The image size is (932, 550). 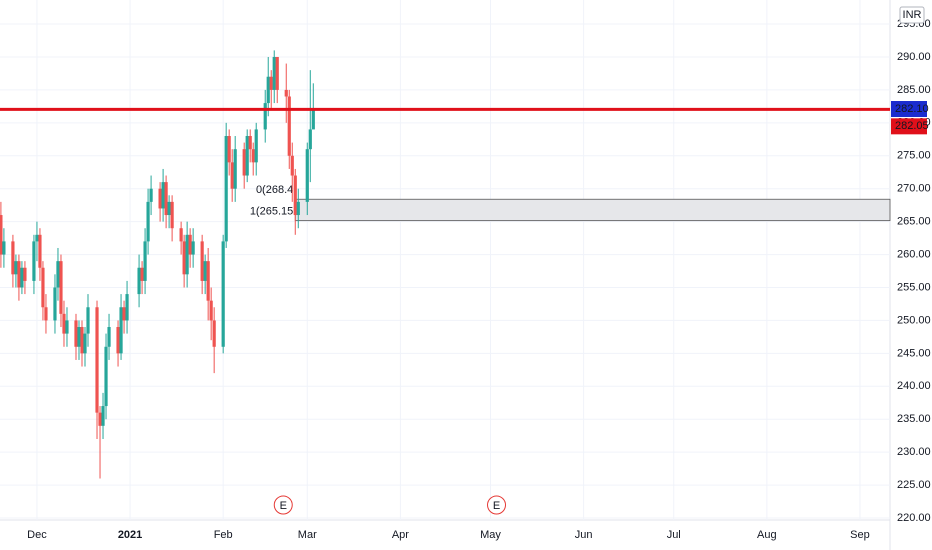 I want to click on y-tick-label: 240.00, so click(x=914, y=386).